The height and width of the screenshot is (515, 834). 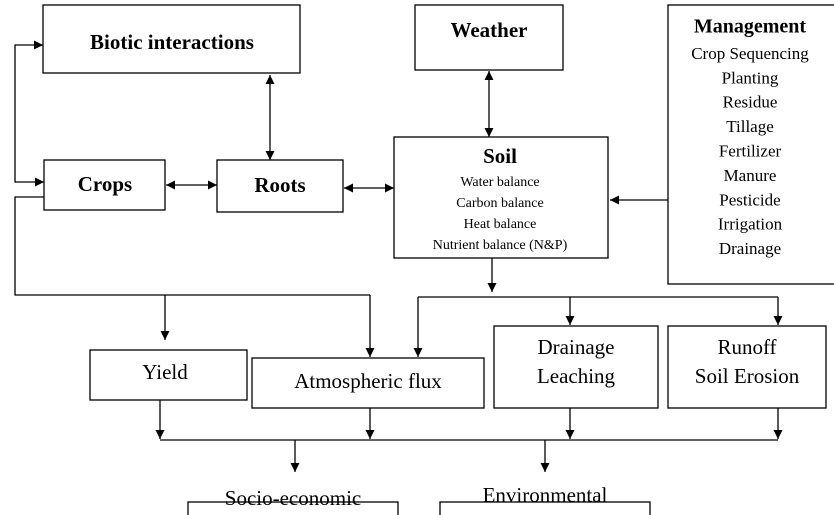 I want to click on roots-box, so click(x=280, y=186).